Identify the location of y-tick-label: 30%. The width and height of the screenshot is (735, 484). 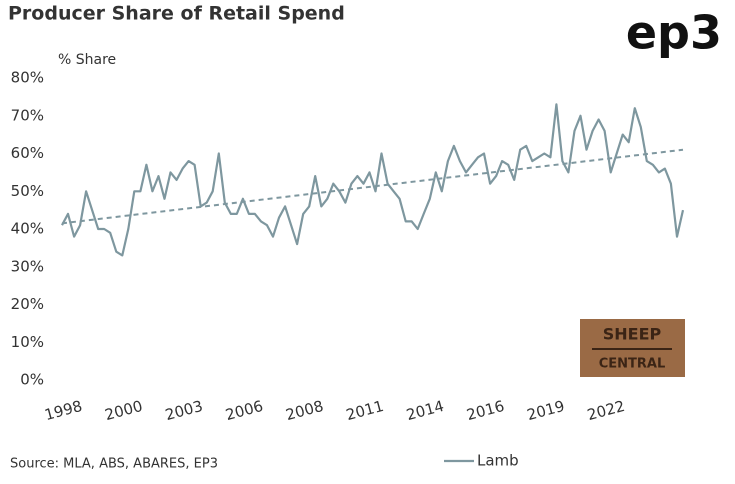
(27, 266).